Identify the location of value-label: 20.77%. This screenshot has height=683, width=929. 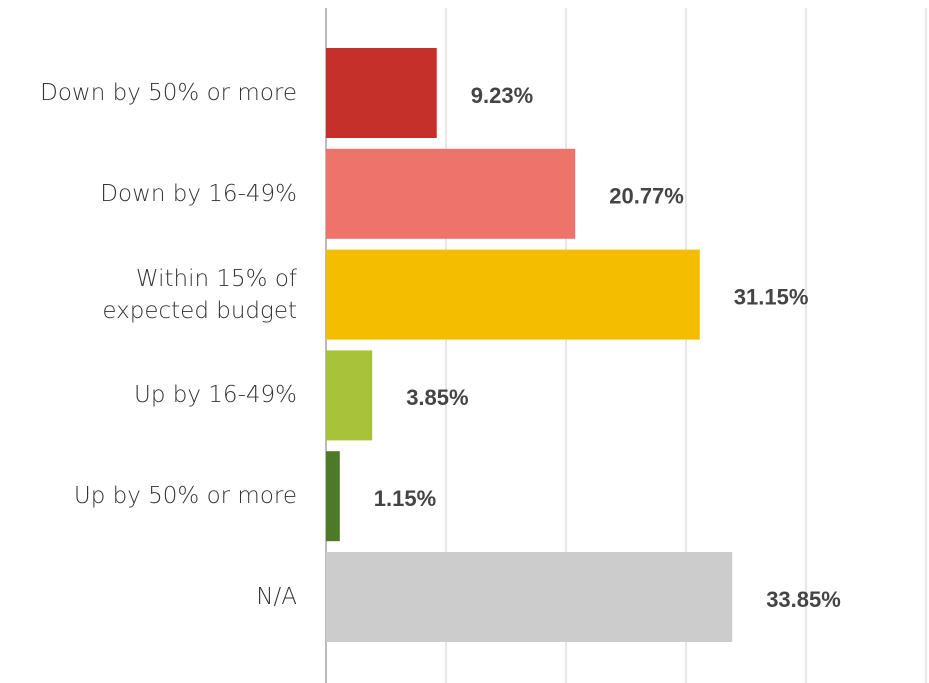
(646, 196).